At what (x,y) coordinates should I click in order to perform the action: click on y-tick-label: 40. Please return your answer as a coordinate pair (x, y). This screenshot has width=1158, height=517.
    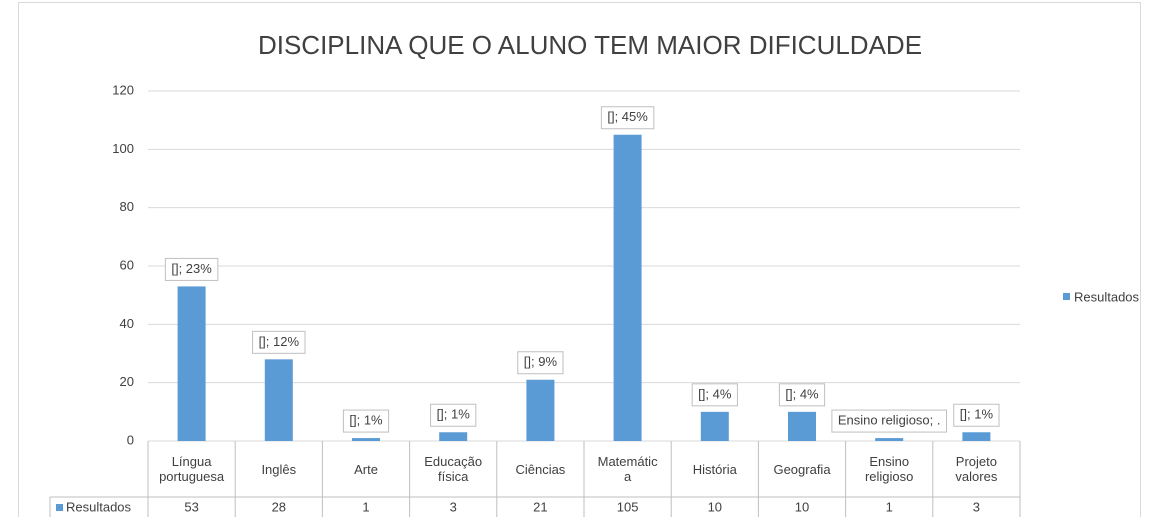
    Looking at the image, I should click on (127, 323).